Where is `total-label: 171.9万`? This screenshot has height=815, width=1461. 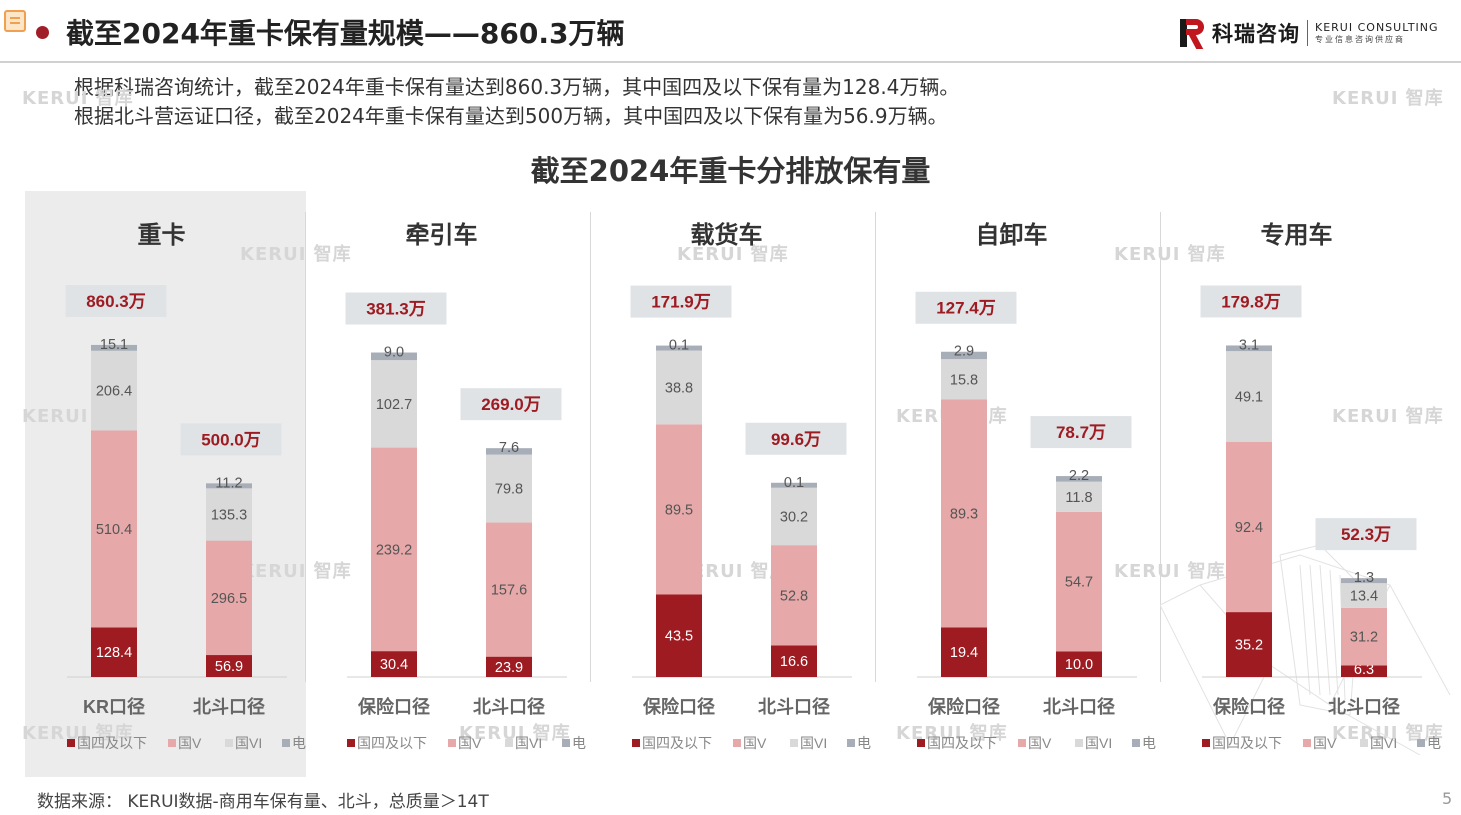 total-label: 171.9万 is located at coordinates (681, 302).